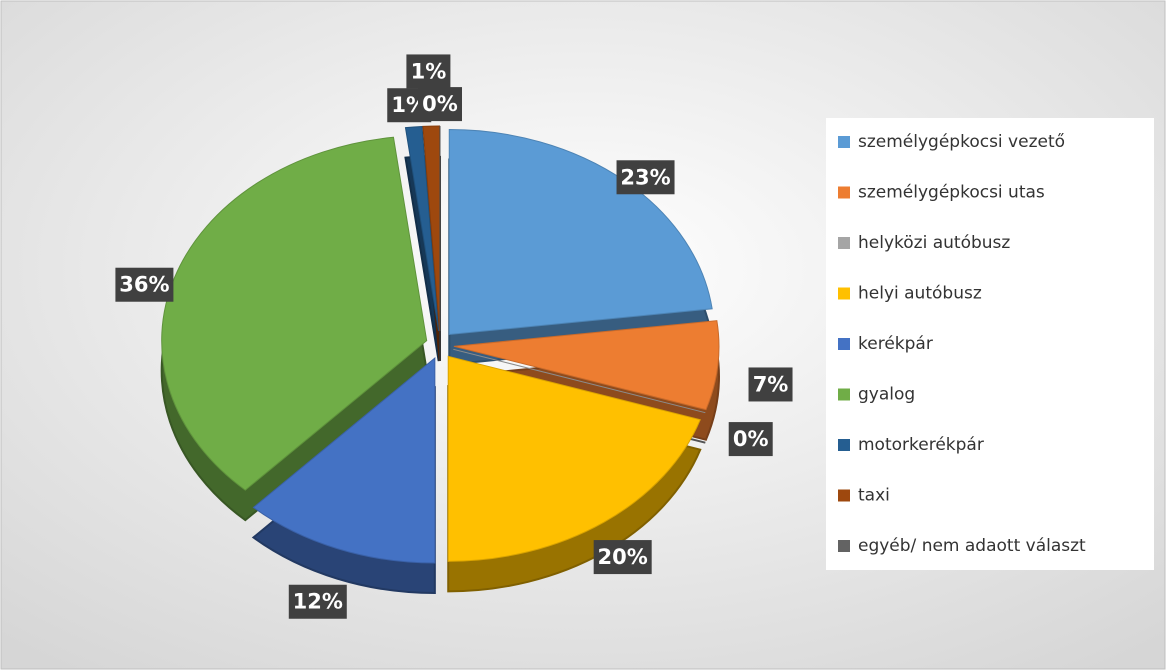  What do you see at coordinates (886, 395) in the screenshot?
I see `legend-label: gyalog` at bounding box center [886, 395].